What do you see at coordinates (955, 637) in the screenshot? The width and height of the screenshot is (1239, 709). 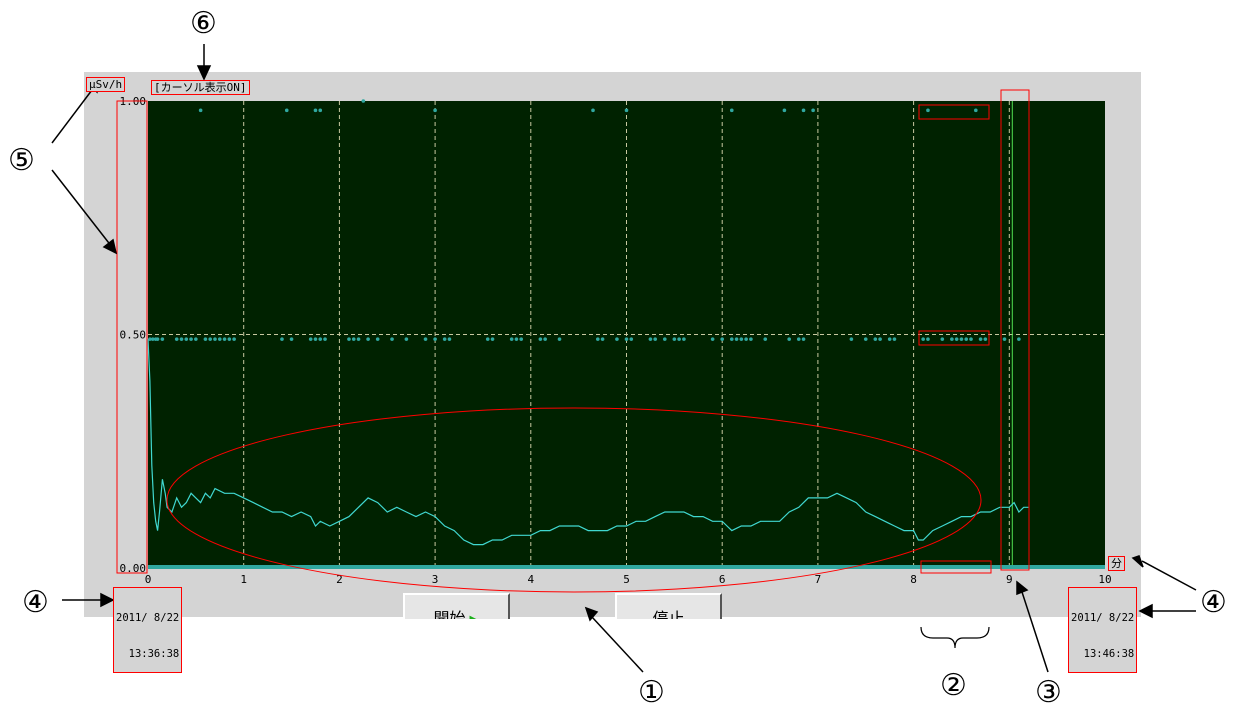 I see `brace-mark` at bounding box center [955, 637].